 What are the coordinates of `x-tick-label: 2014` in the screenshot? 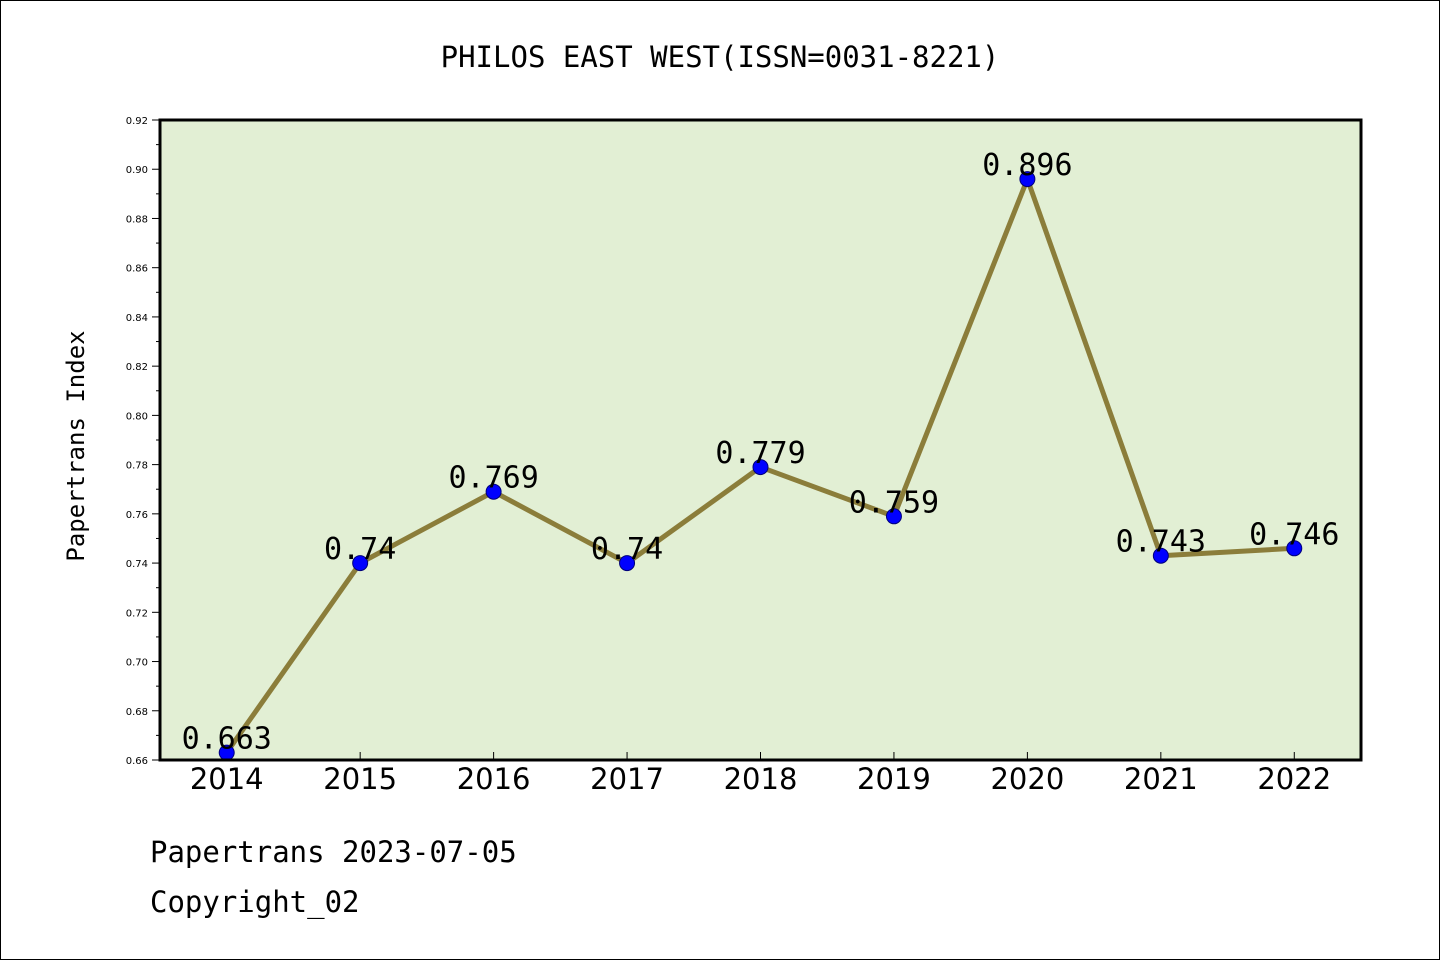 It's located at (227, 779).